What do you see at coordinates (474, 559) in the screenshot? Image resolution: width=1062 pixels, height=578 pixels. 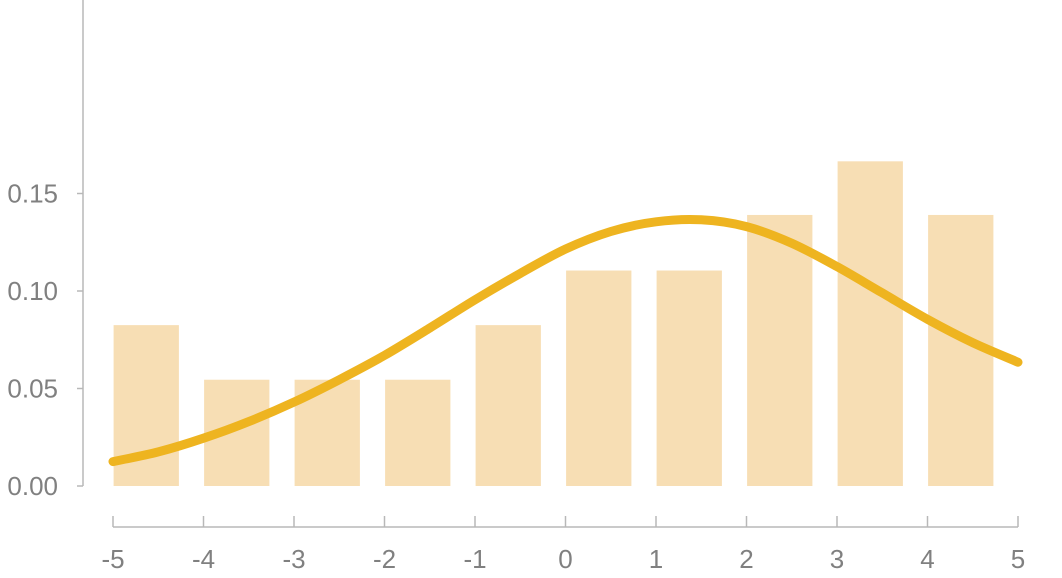 I see `x-tick-label-4: -1` at bounding box center [474, 559].